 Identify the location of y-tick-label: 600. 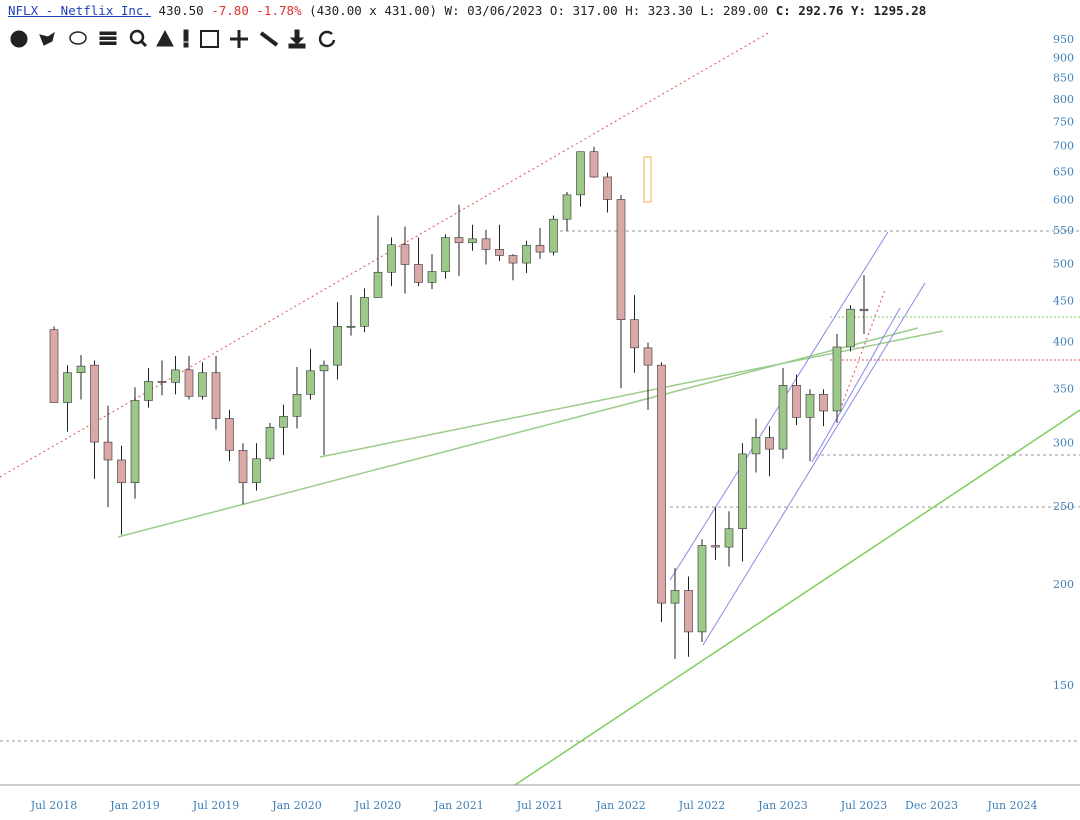
(1063, 200).